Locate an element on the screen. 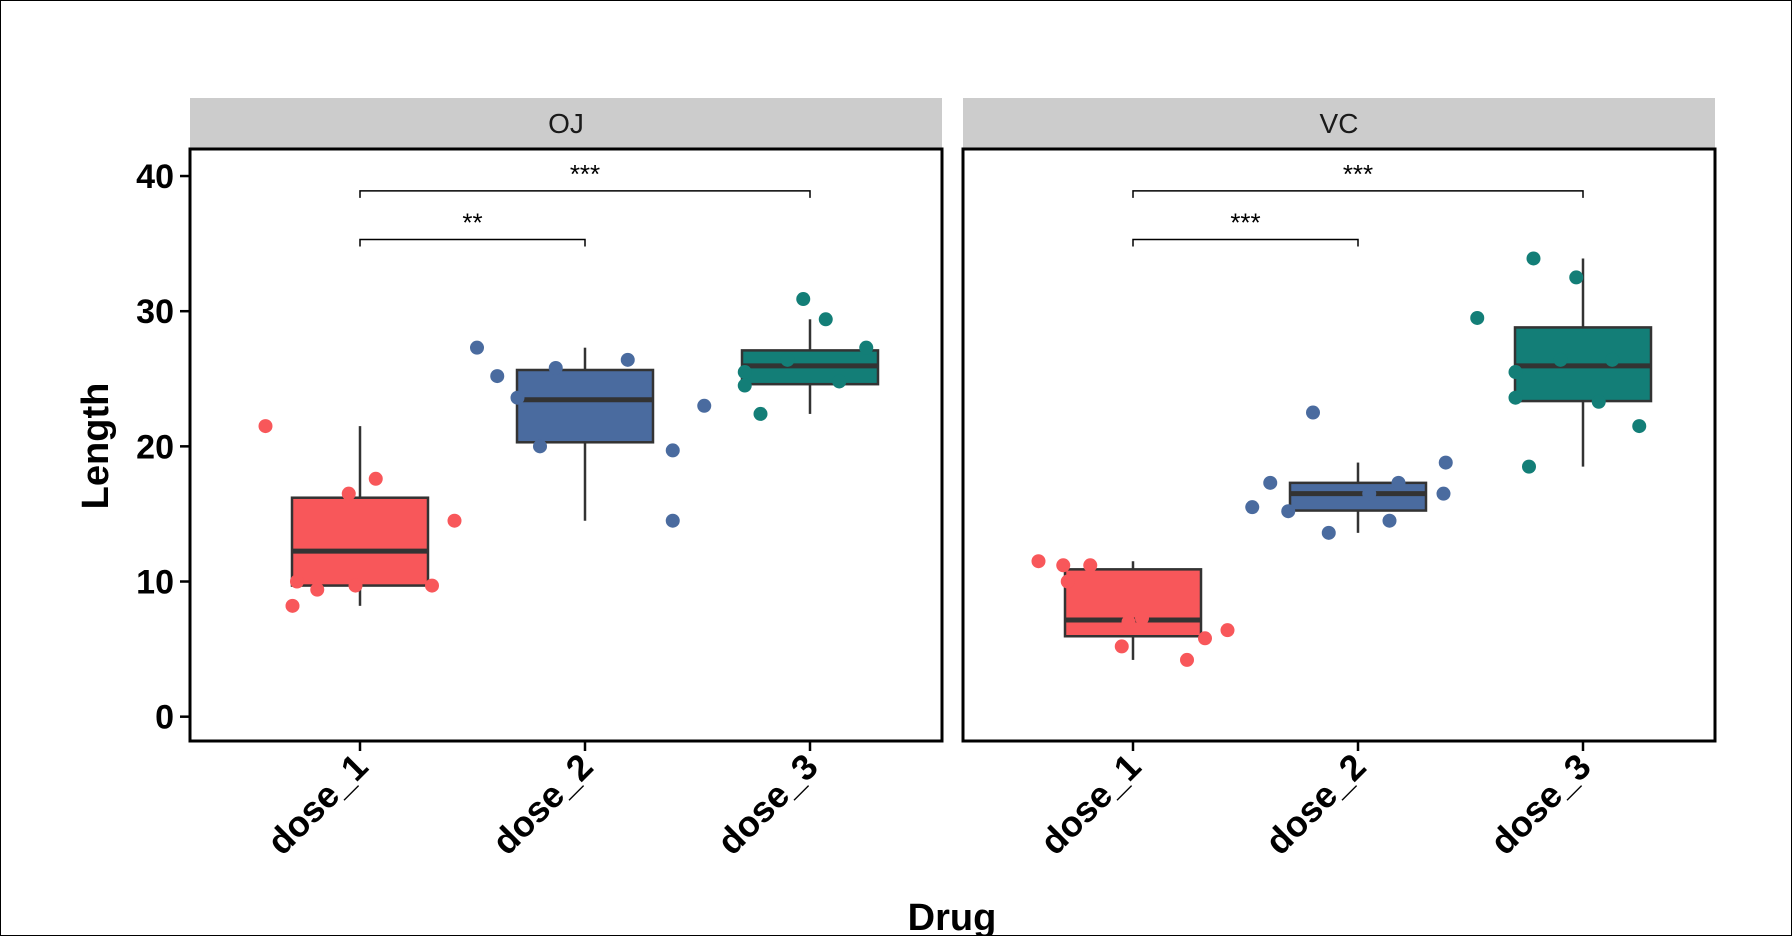 Image resolution: width=1792 pixels, height=936 pixels. y-axis-title: Length is located at coordinates (96, 446).